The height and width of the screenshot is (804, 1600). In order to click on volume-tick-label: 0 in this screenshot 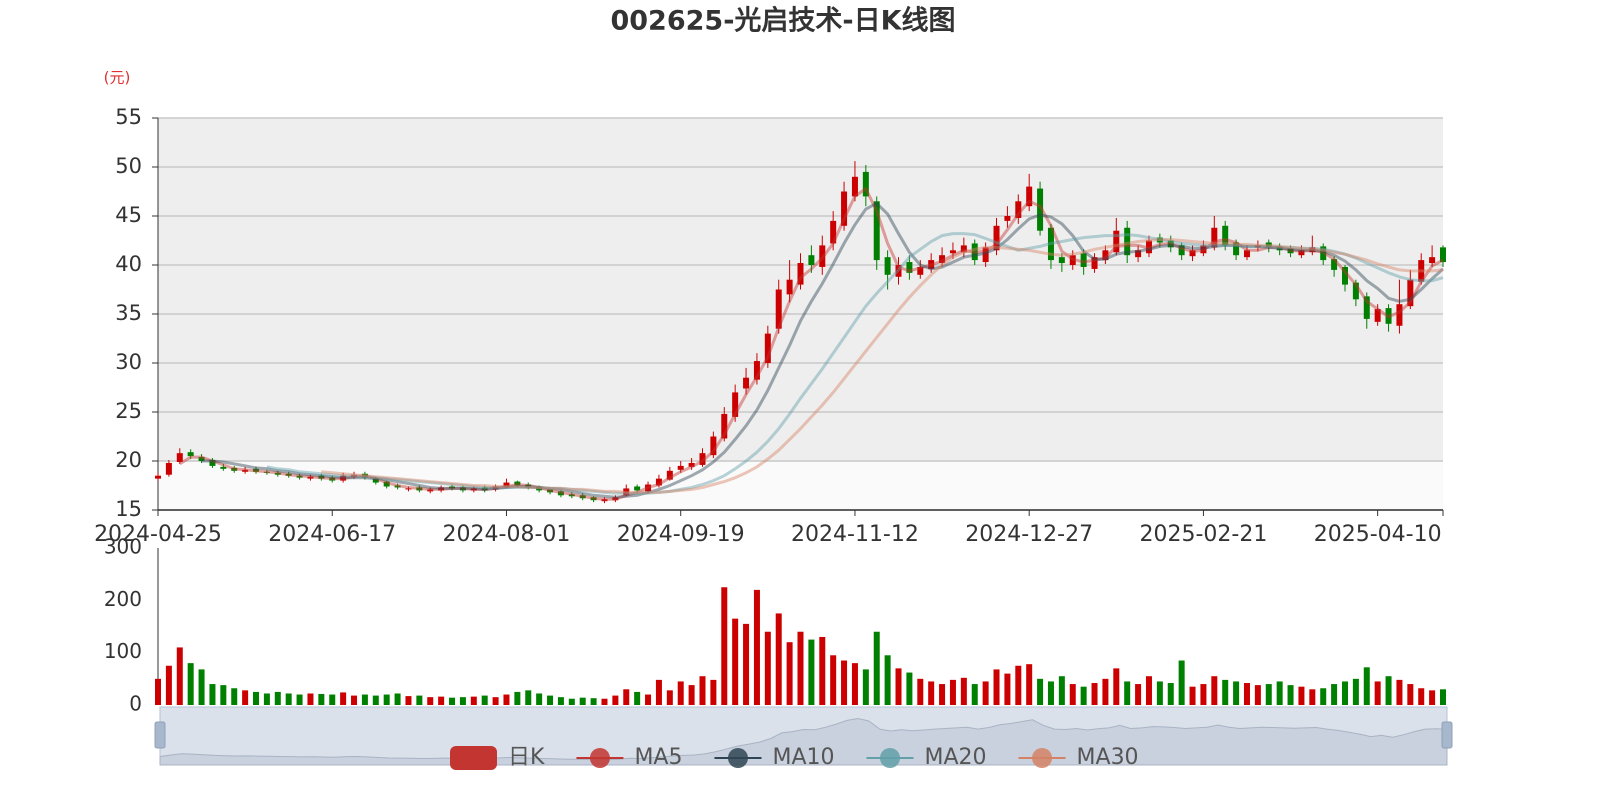, I will do `click(135, 704)`.